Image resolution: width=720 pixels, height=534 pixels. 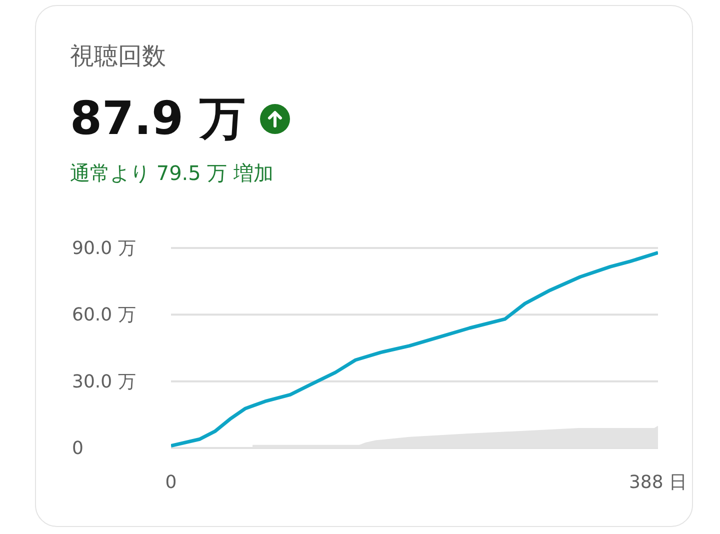 What do you see at coordinates (104, 381) in the screenshot?
I see `y-tick-label: 30.0 万` at bounding box center [104, 381].